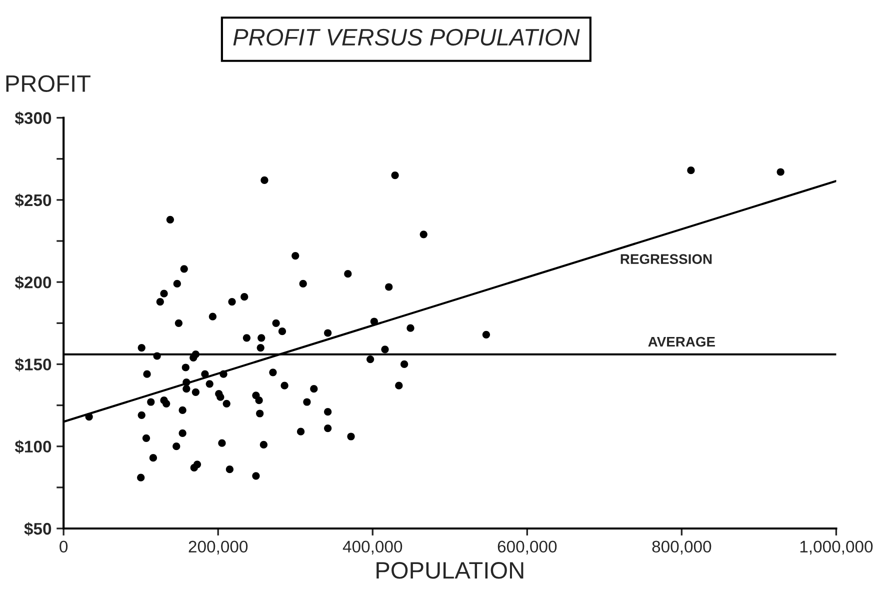 This screenshot has height=604, width=883. I want to click on y-axis-title: PROFIT, so click(48, 83).